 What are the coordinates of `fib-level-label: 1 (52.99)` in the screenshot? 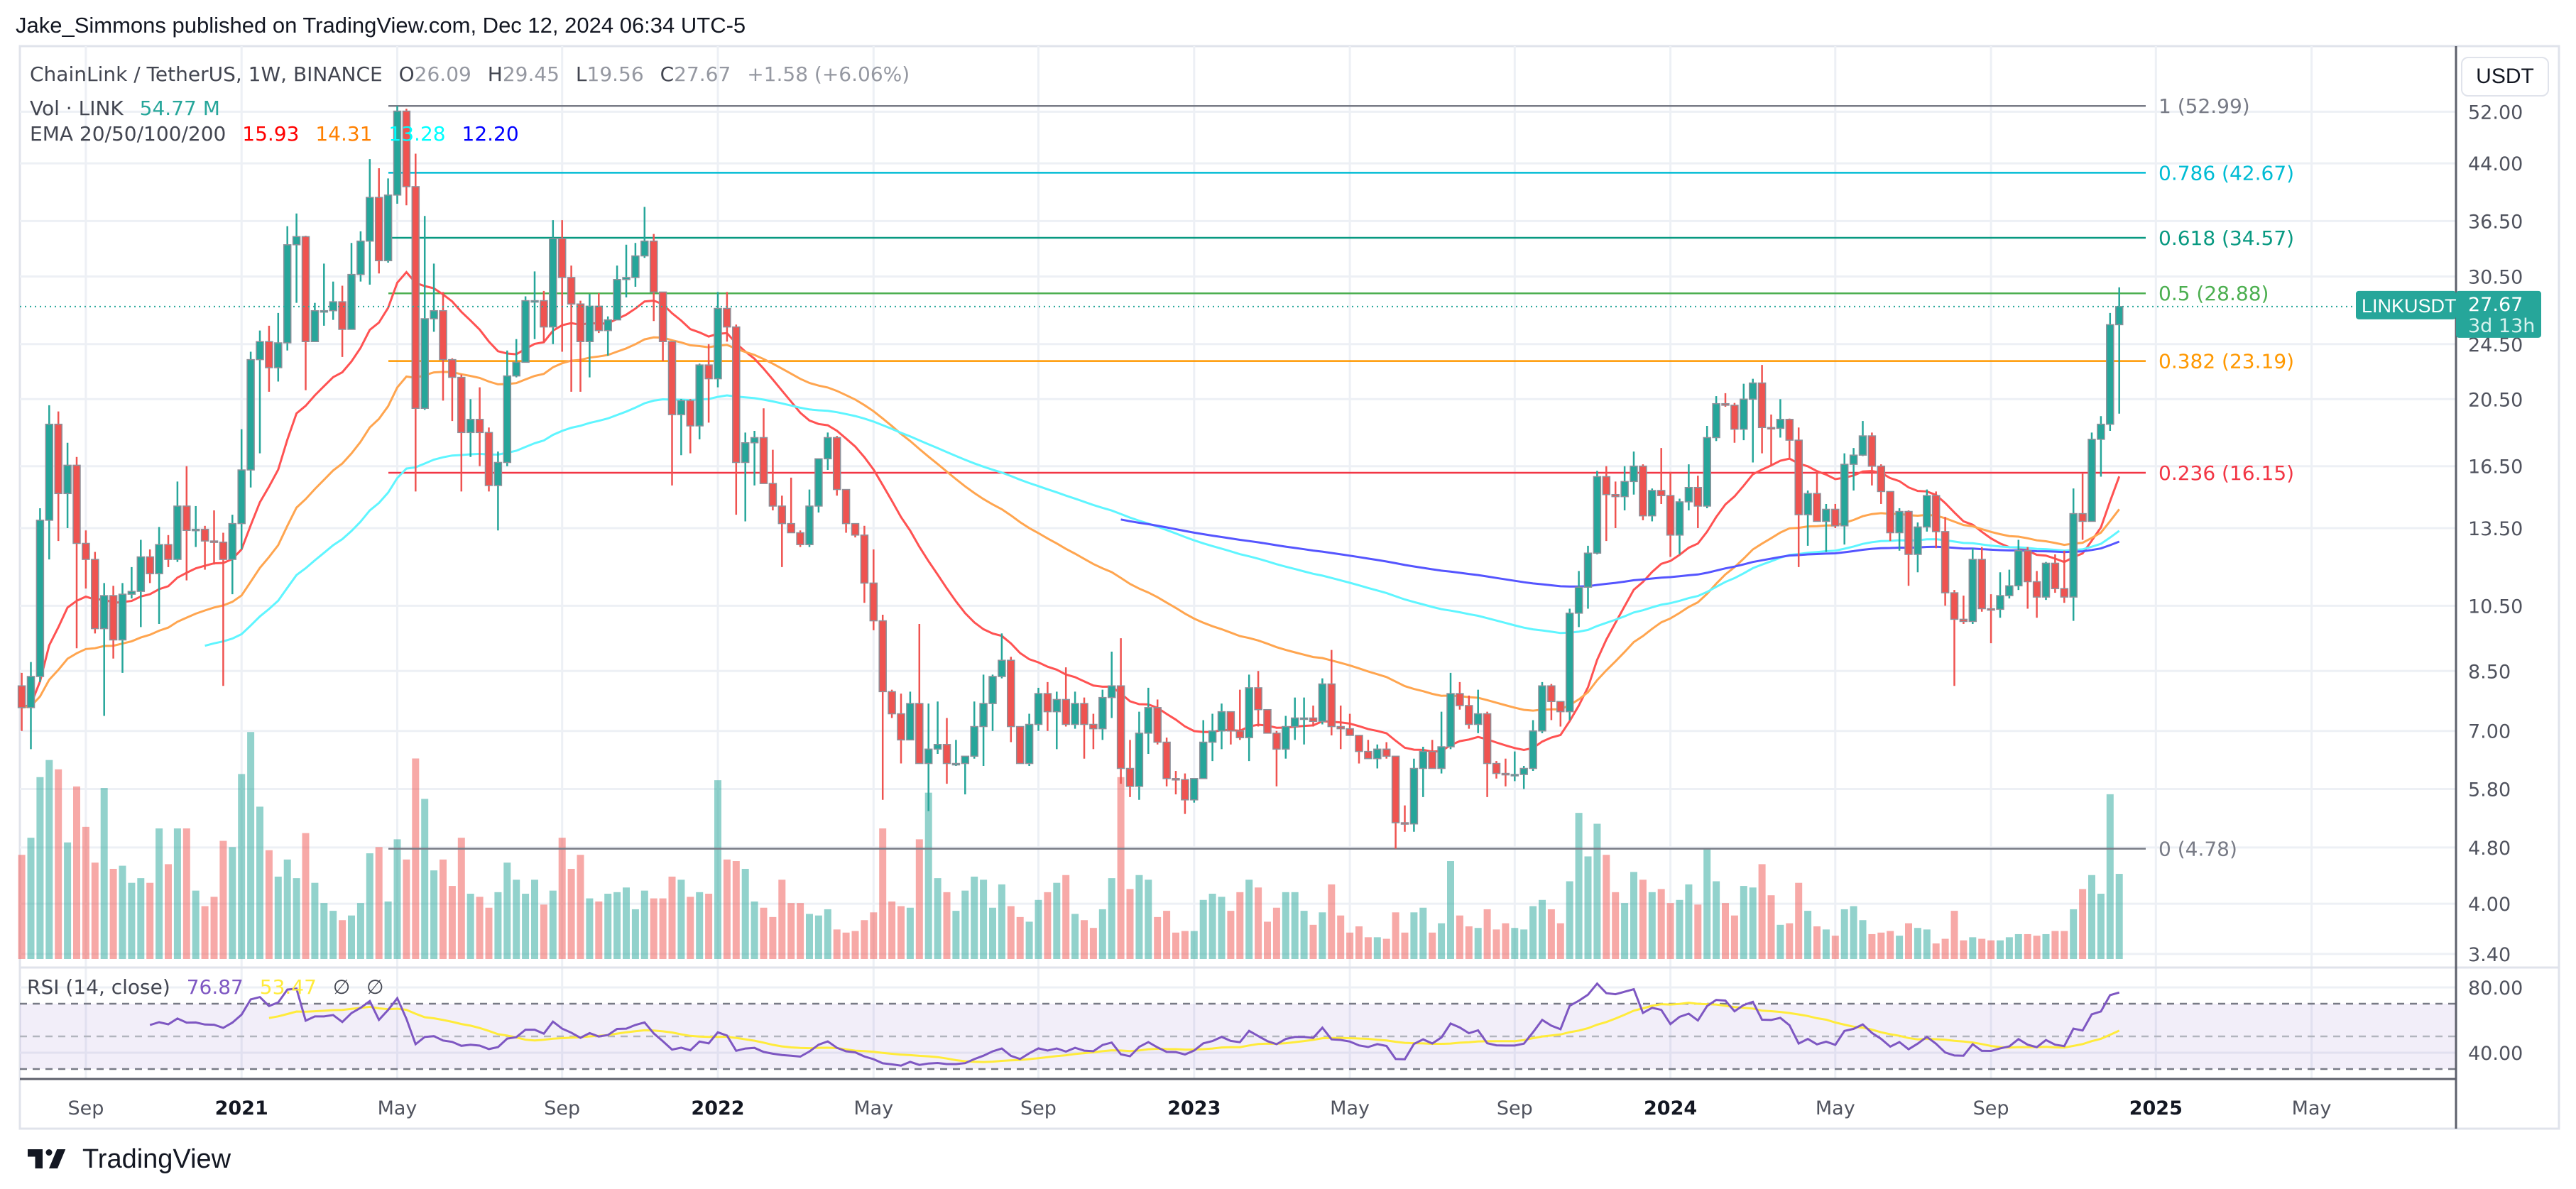 It's located at (2204, 106).